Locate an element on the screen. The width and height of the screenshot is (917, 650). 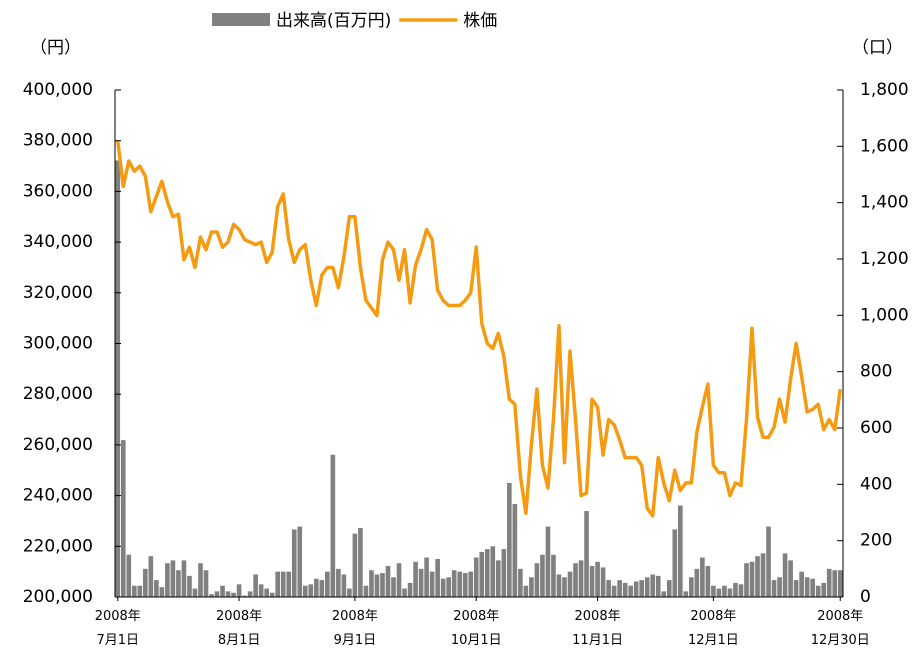
x-tick-label: 2008年 12月30日 is located at coordinates (840, 628).